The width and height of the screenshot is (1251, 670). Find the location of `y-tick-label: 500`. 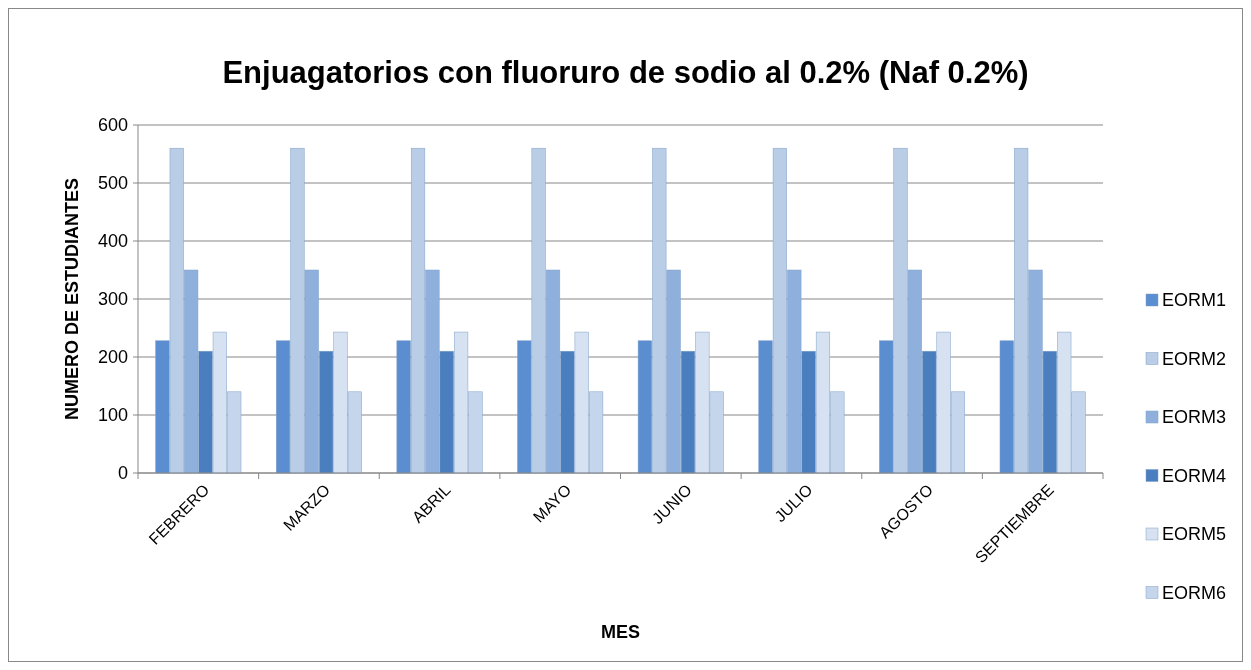

y-tick-label: 500 is located at coordinates (112, 183).